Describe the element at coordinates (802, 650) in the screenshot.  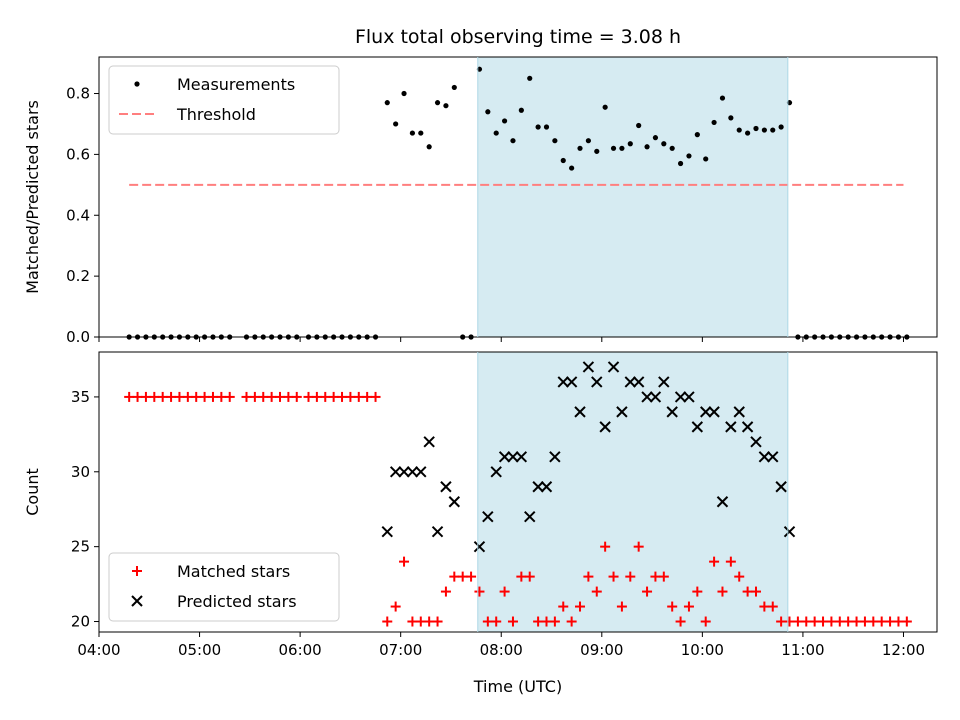
I see `x-tick-label: 11:00` at that location.